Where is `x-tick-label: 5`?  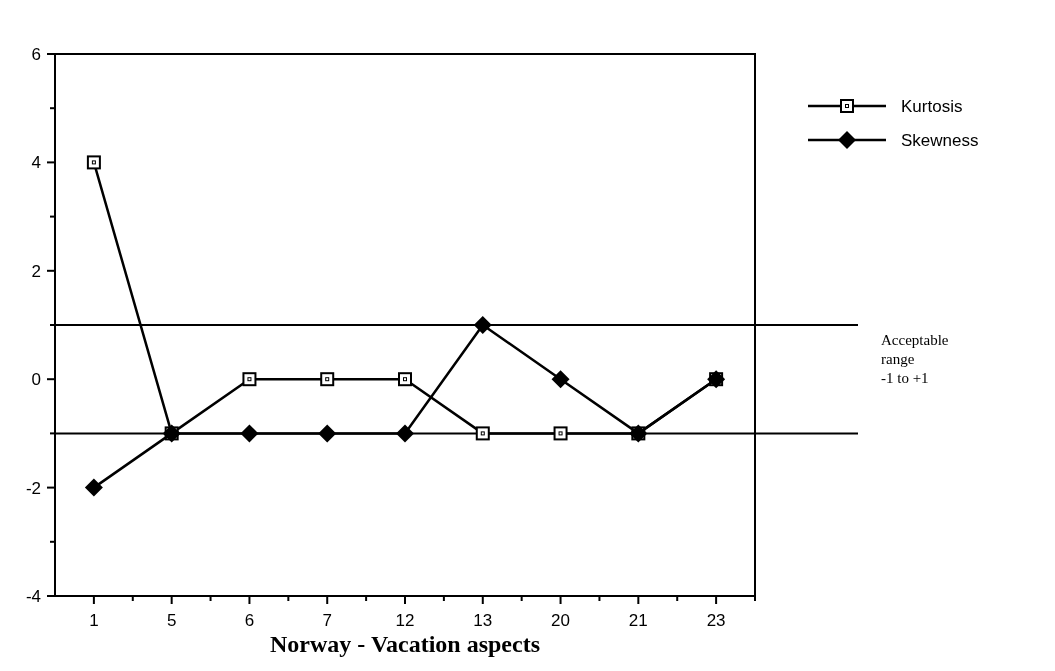 x-tick-label: 5 is located at coordinates (171, 620).